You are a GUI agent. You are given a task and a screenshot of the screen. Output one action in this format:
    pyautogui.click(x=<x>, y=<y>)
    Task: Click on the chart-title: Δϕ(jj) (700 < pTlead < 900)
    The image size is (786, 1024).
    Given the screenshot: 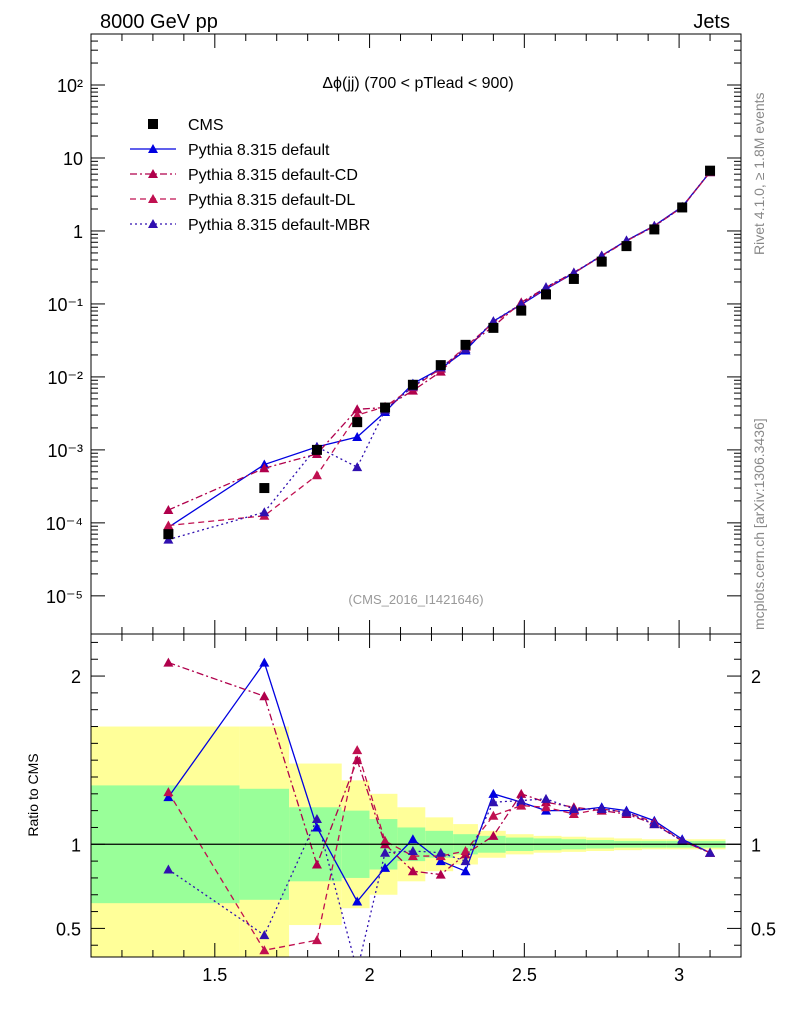 What is the action you would take?
    pyautogui.click(x=417, y=83)
    